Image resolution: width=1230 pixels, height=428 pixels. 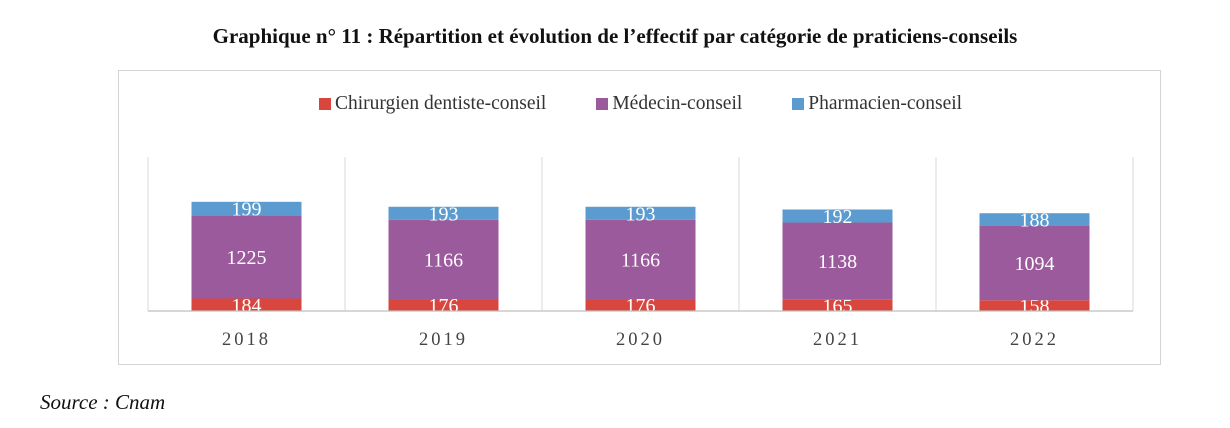 What do you see at coordinates (324, 104) in the screenshot?
I see `legend-swatch-dentiste` at bounding box center [324, 104].